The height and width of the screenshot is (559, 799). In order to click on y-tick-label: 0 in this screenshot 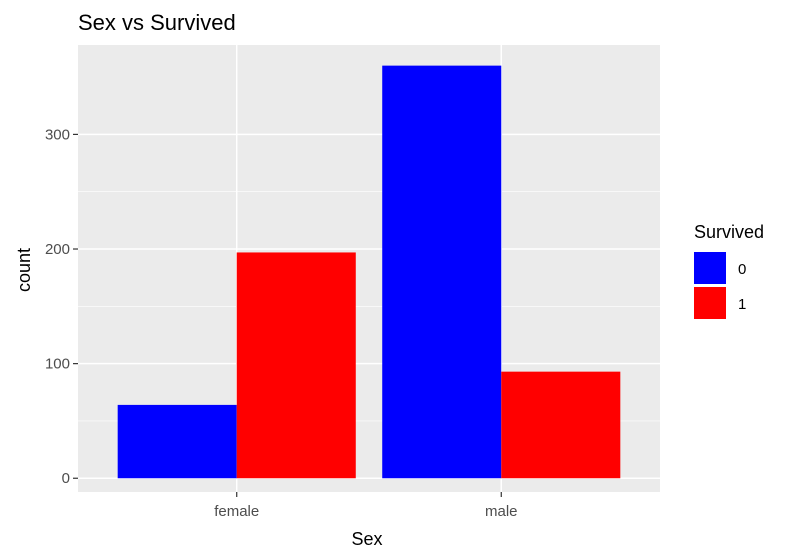, I will do `click(66, 478)`.